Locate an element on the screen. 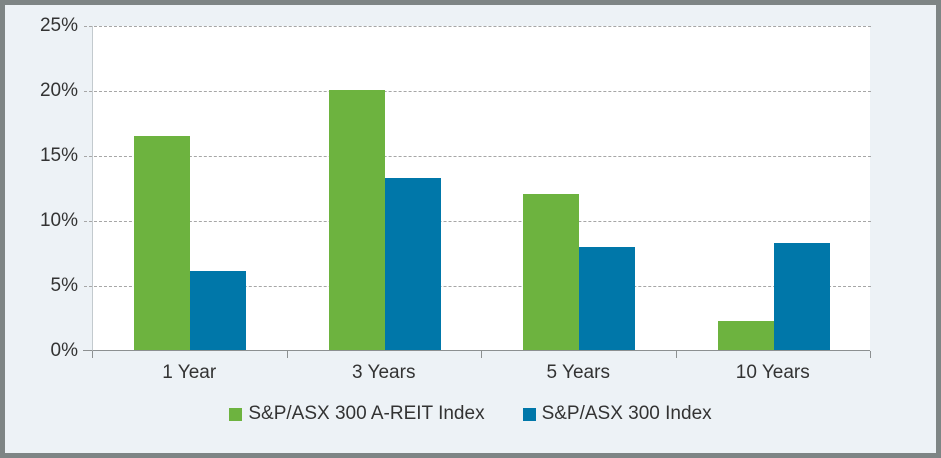 The width and height of the screenshot is (941, 458). x-axis-category-label: 10 Years is located at coordinates (772, 372).